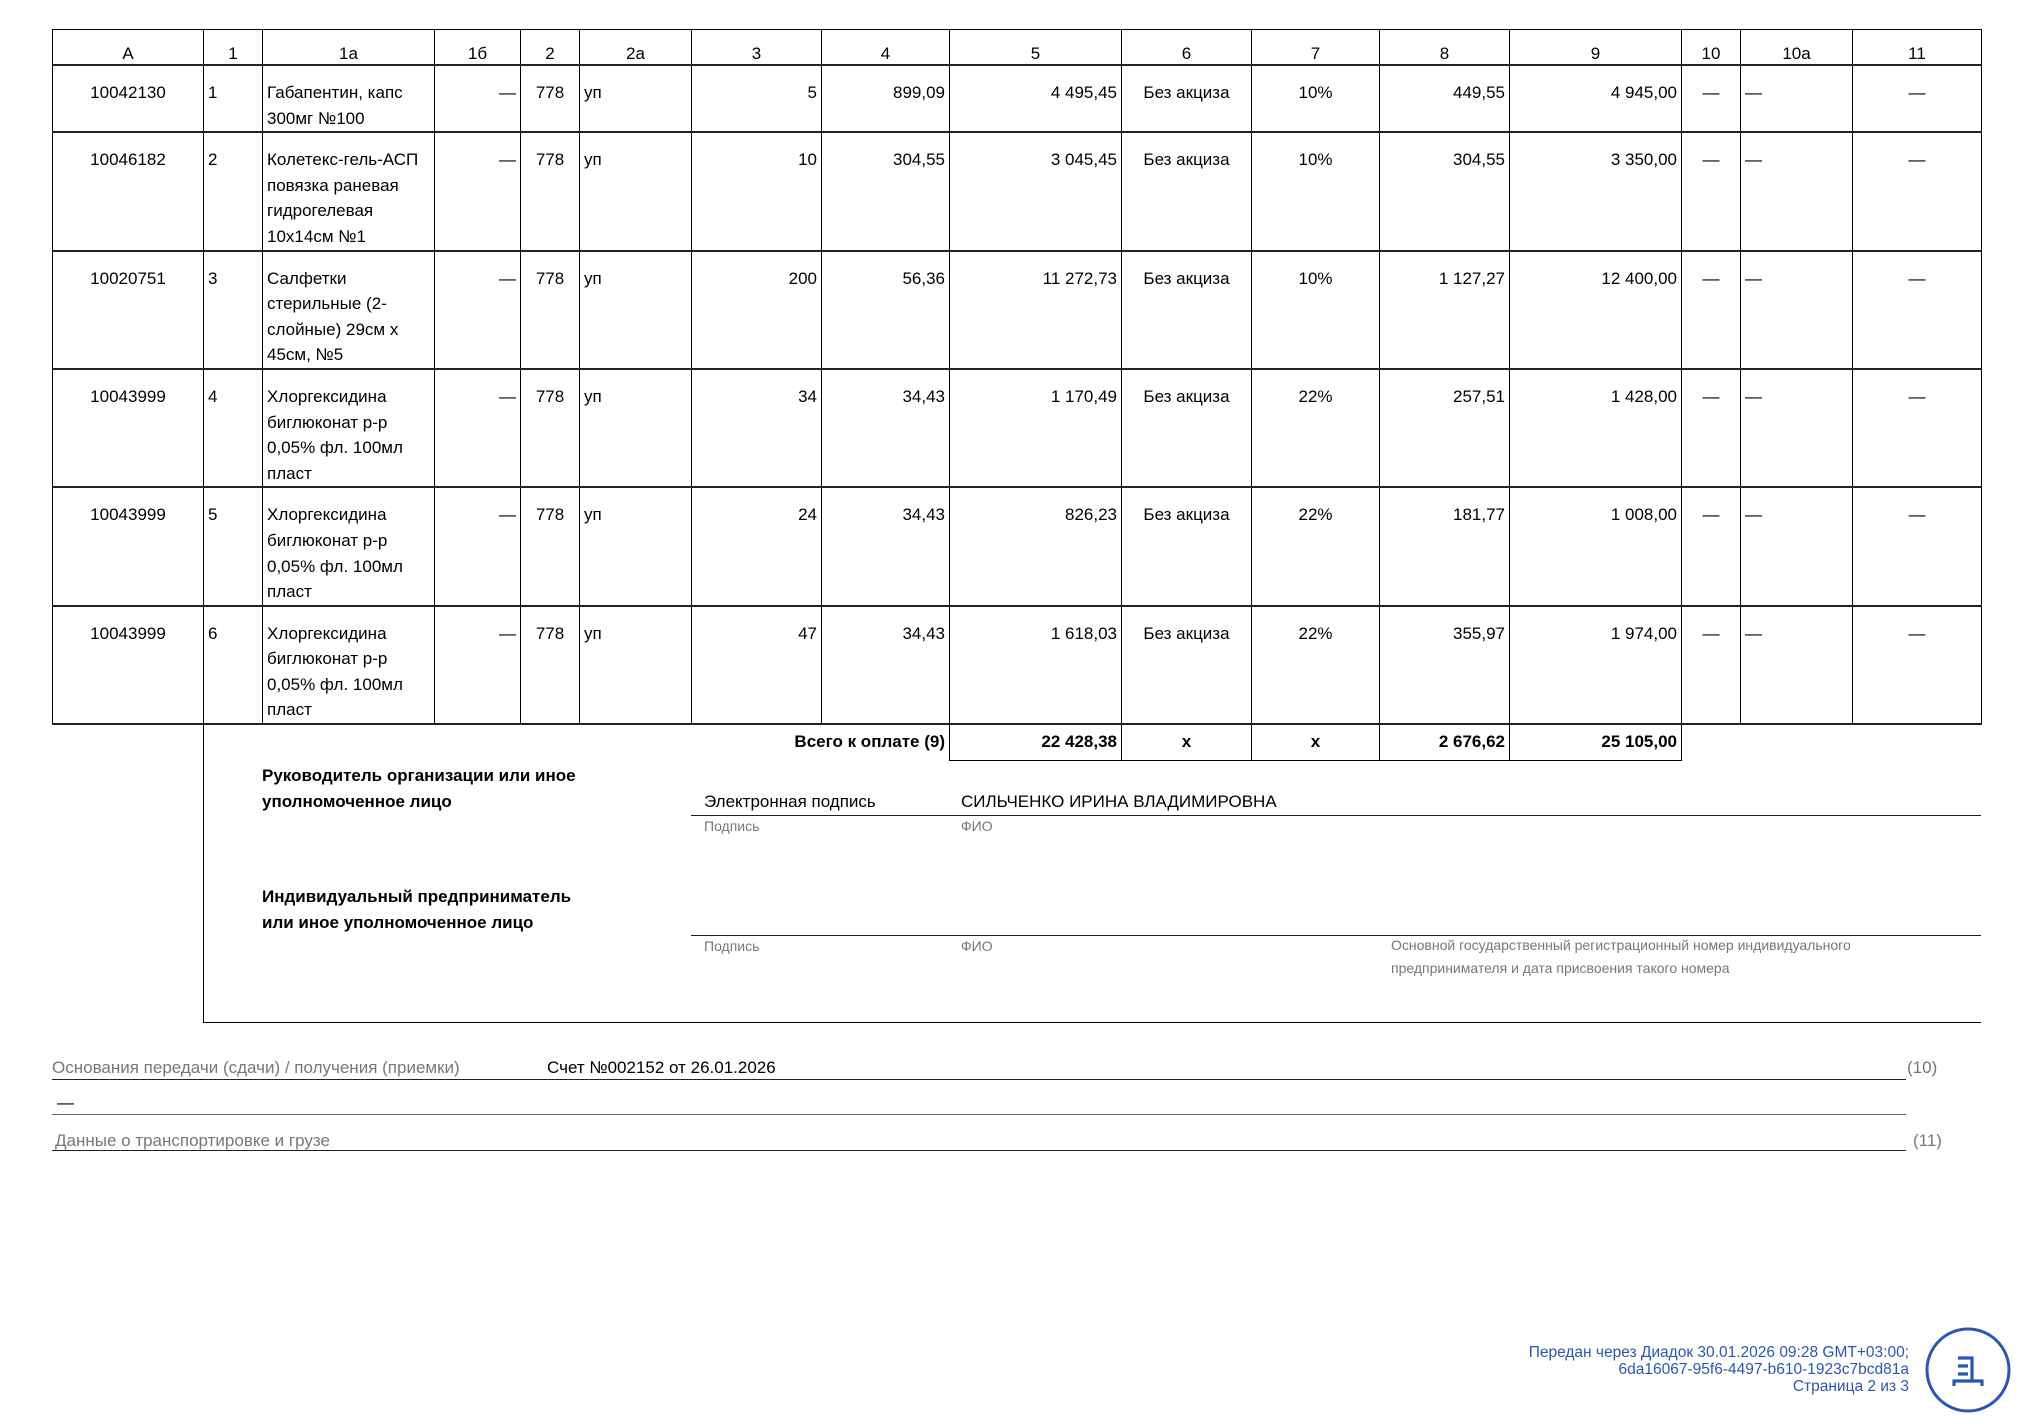  What do you see at coordinates (1917, 47) in the screenshot?
I see `column-header: 11` at bounding box center [1917, 47].